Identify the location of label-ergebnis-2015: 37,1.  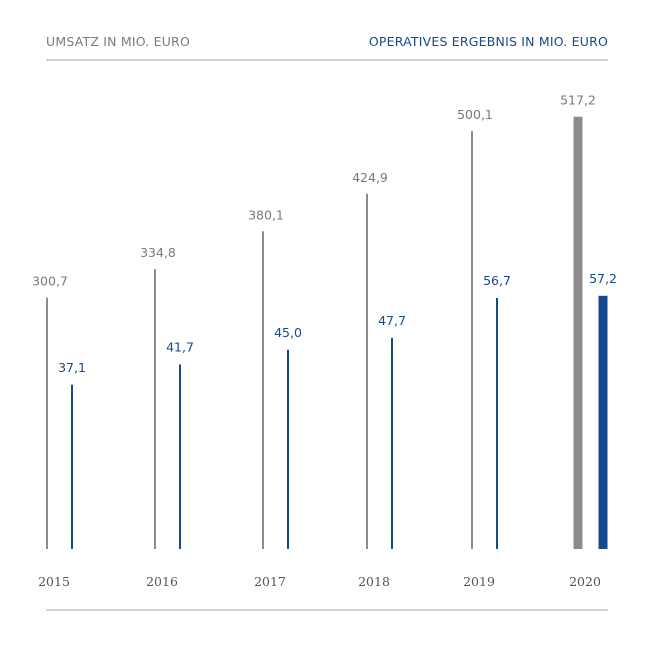
(72, 367).